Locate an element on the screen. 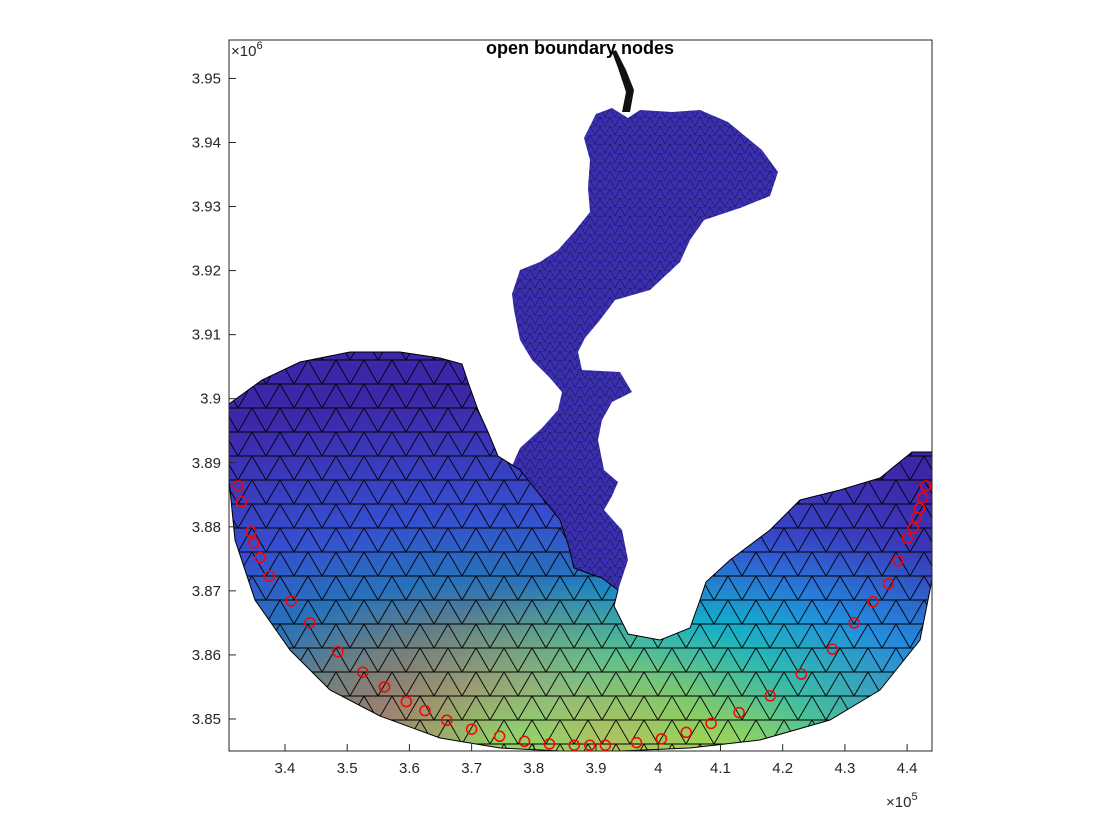 The width and height of the screenshot is (1120, 840). x-tick-label: 3.8 is located at coordinates (533, 768).